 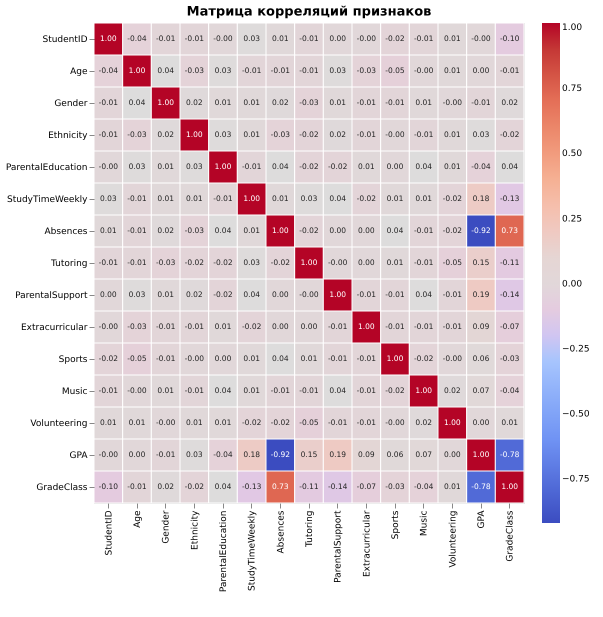 I want to click on x-tick-label: Extracurricular, so click(x=367, y=544).